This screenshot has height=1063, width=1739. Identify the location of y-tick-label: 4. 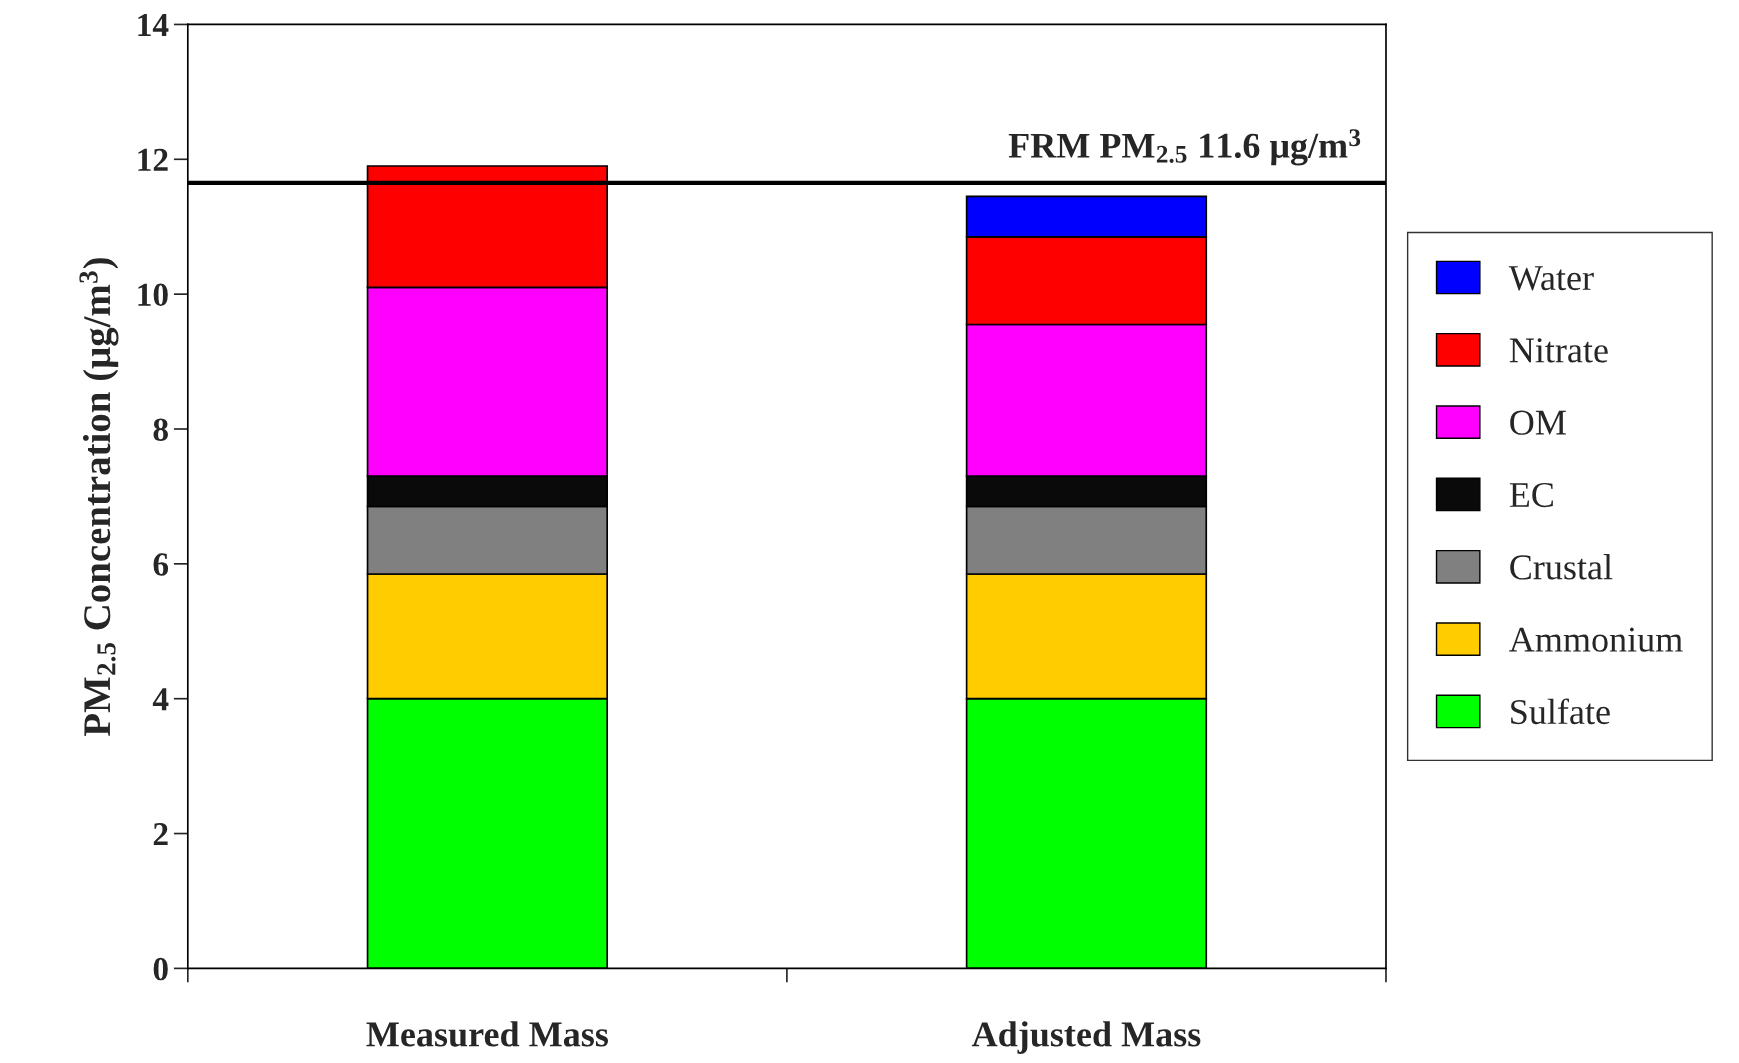
(160, 699).